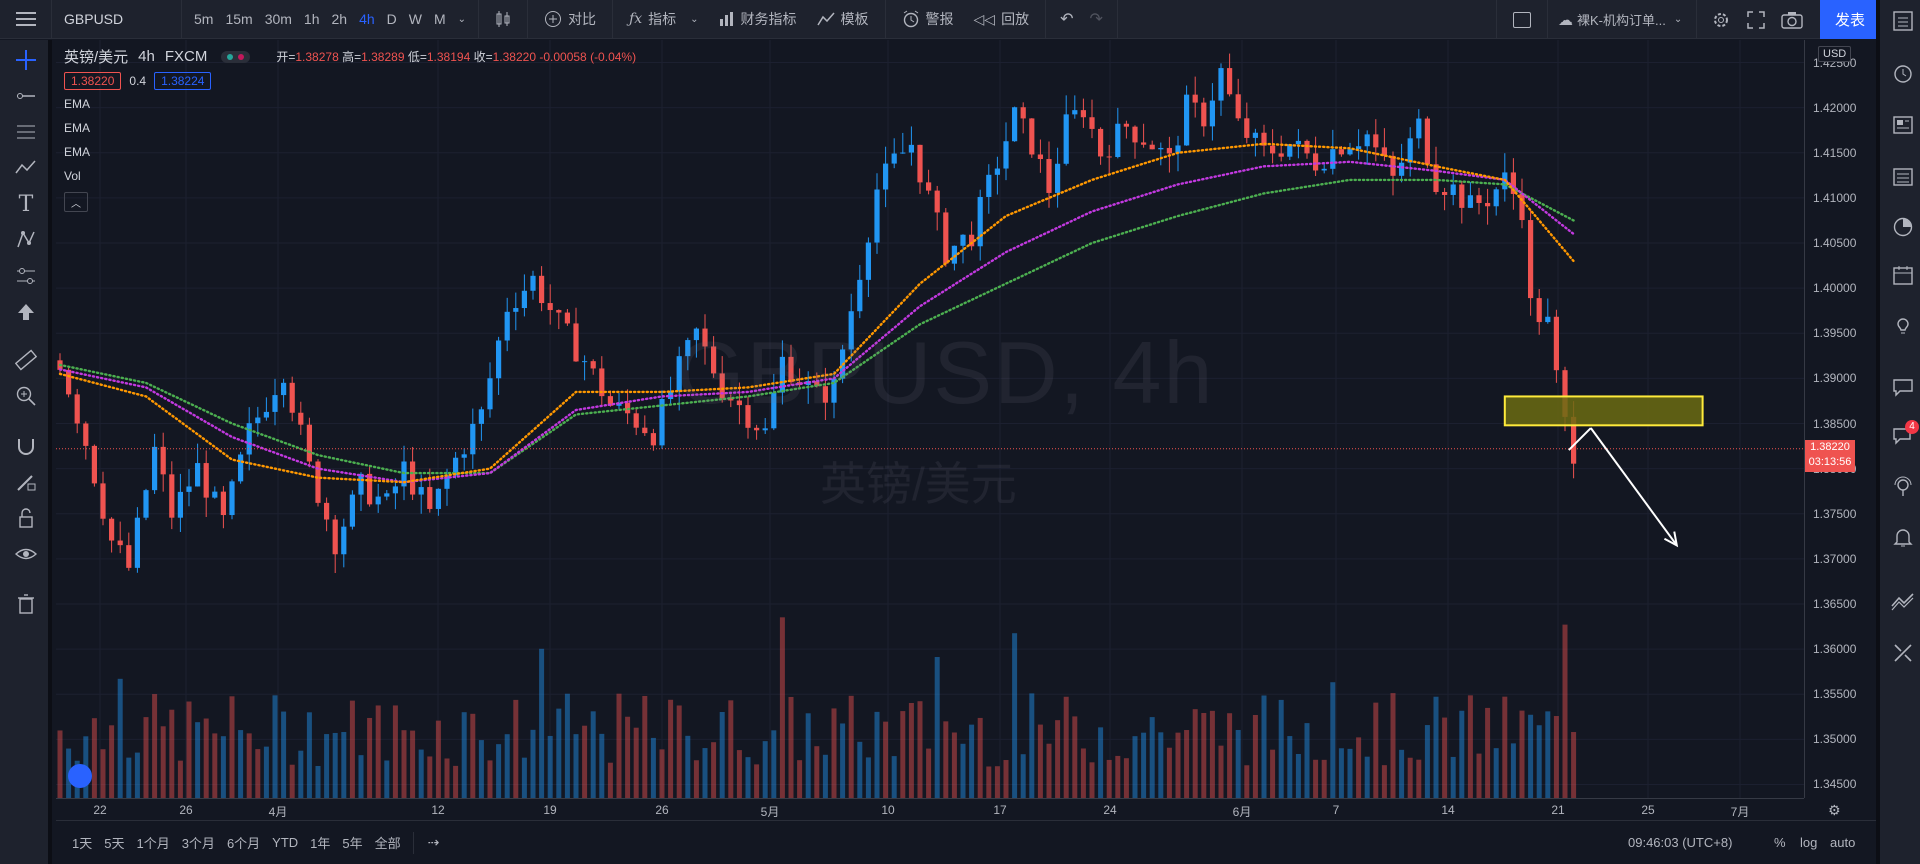  What do you see at coordinates (117, 19) in the screenshot?
I see `symbol-search: GBPUSD` at bounding box center [117, 19].